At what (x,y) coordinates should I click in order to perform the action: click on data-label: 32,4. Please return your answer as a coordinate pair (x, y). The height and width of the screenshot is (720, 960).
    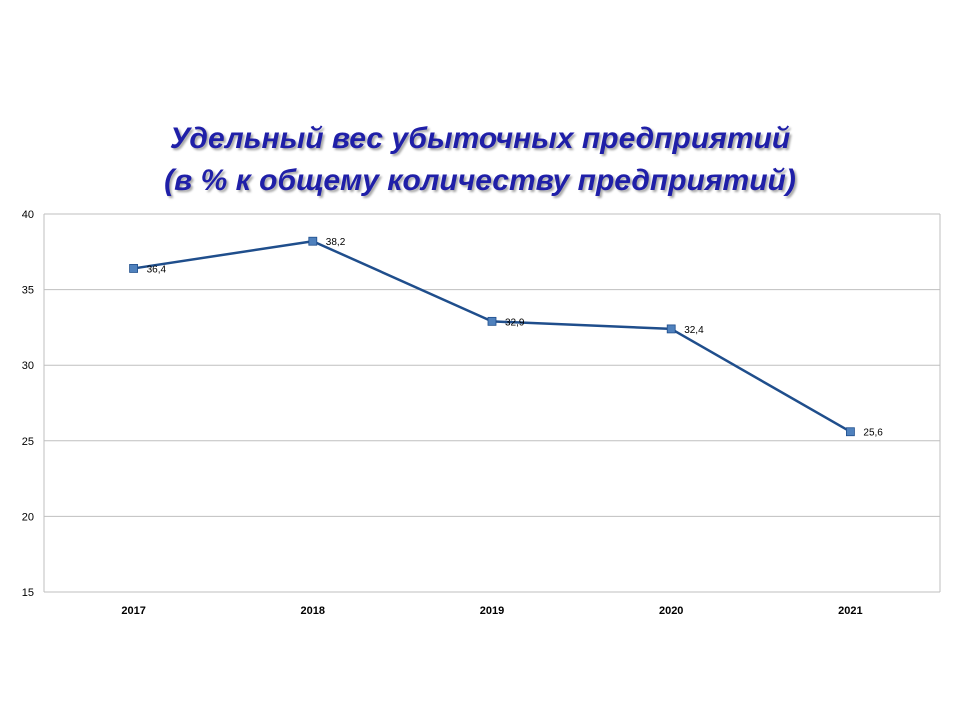
    Looking at the image, I should click on (694, 330).